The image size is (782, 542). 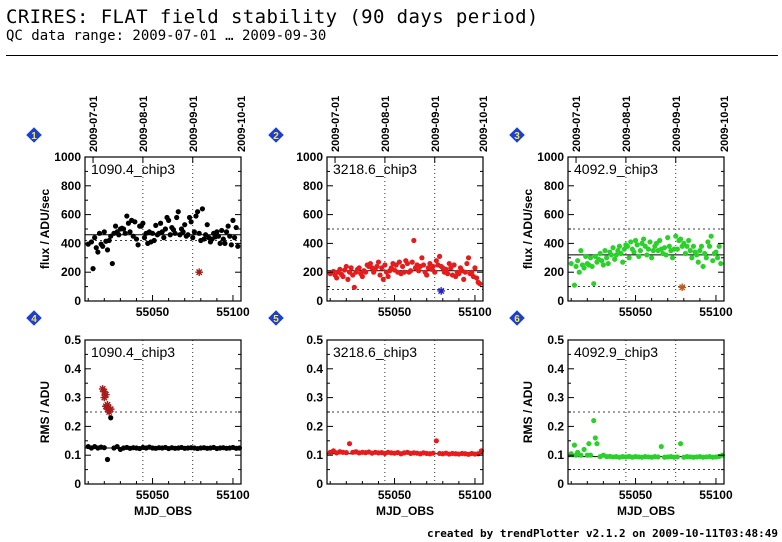 What do you see at coordinates (45, 412) in the screenshot?
I see `y-axis-label: RMS / ADU` at bounding box center [45, 412].